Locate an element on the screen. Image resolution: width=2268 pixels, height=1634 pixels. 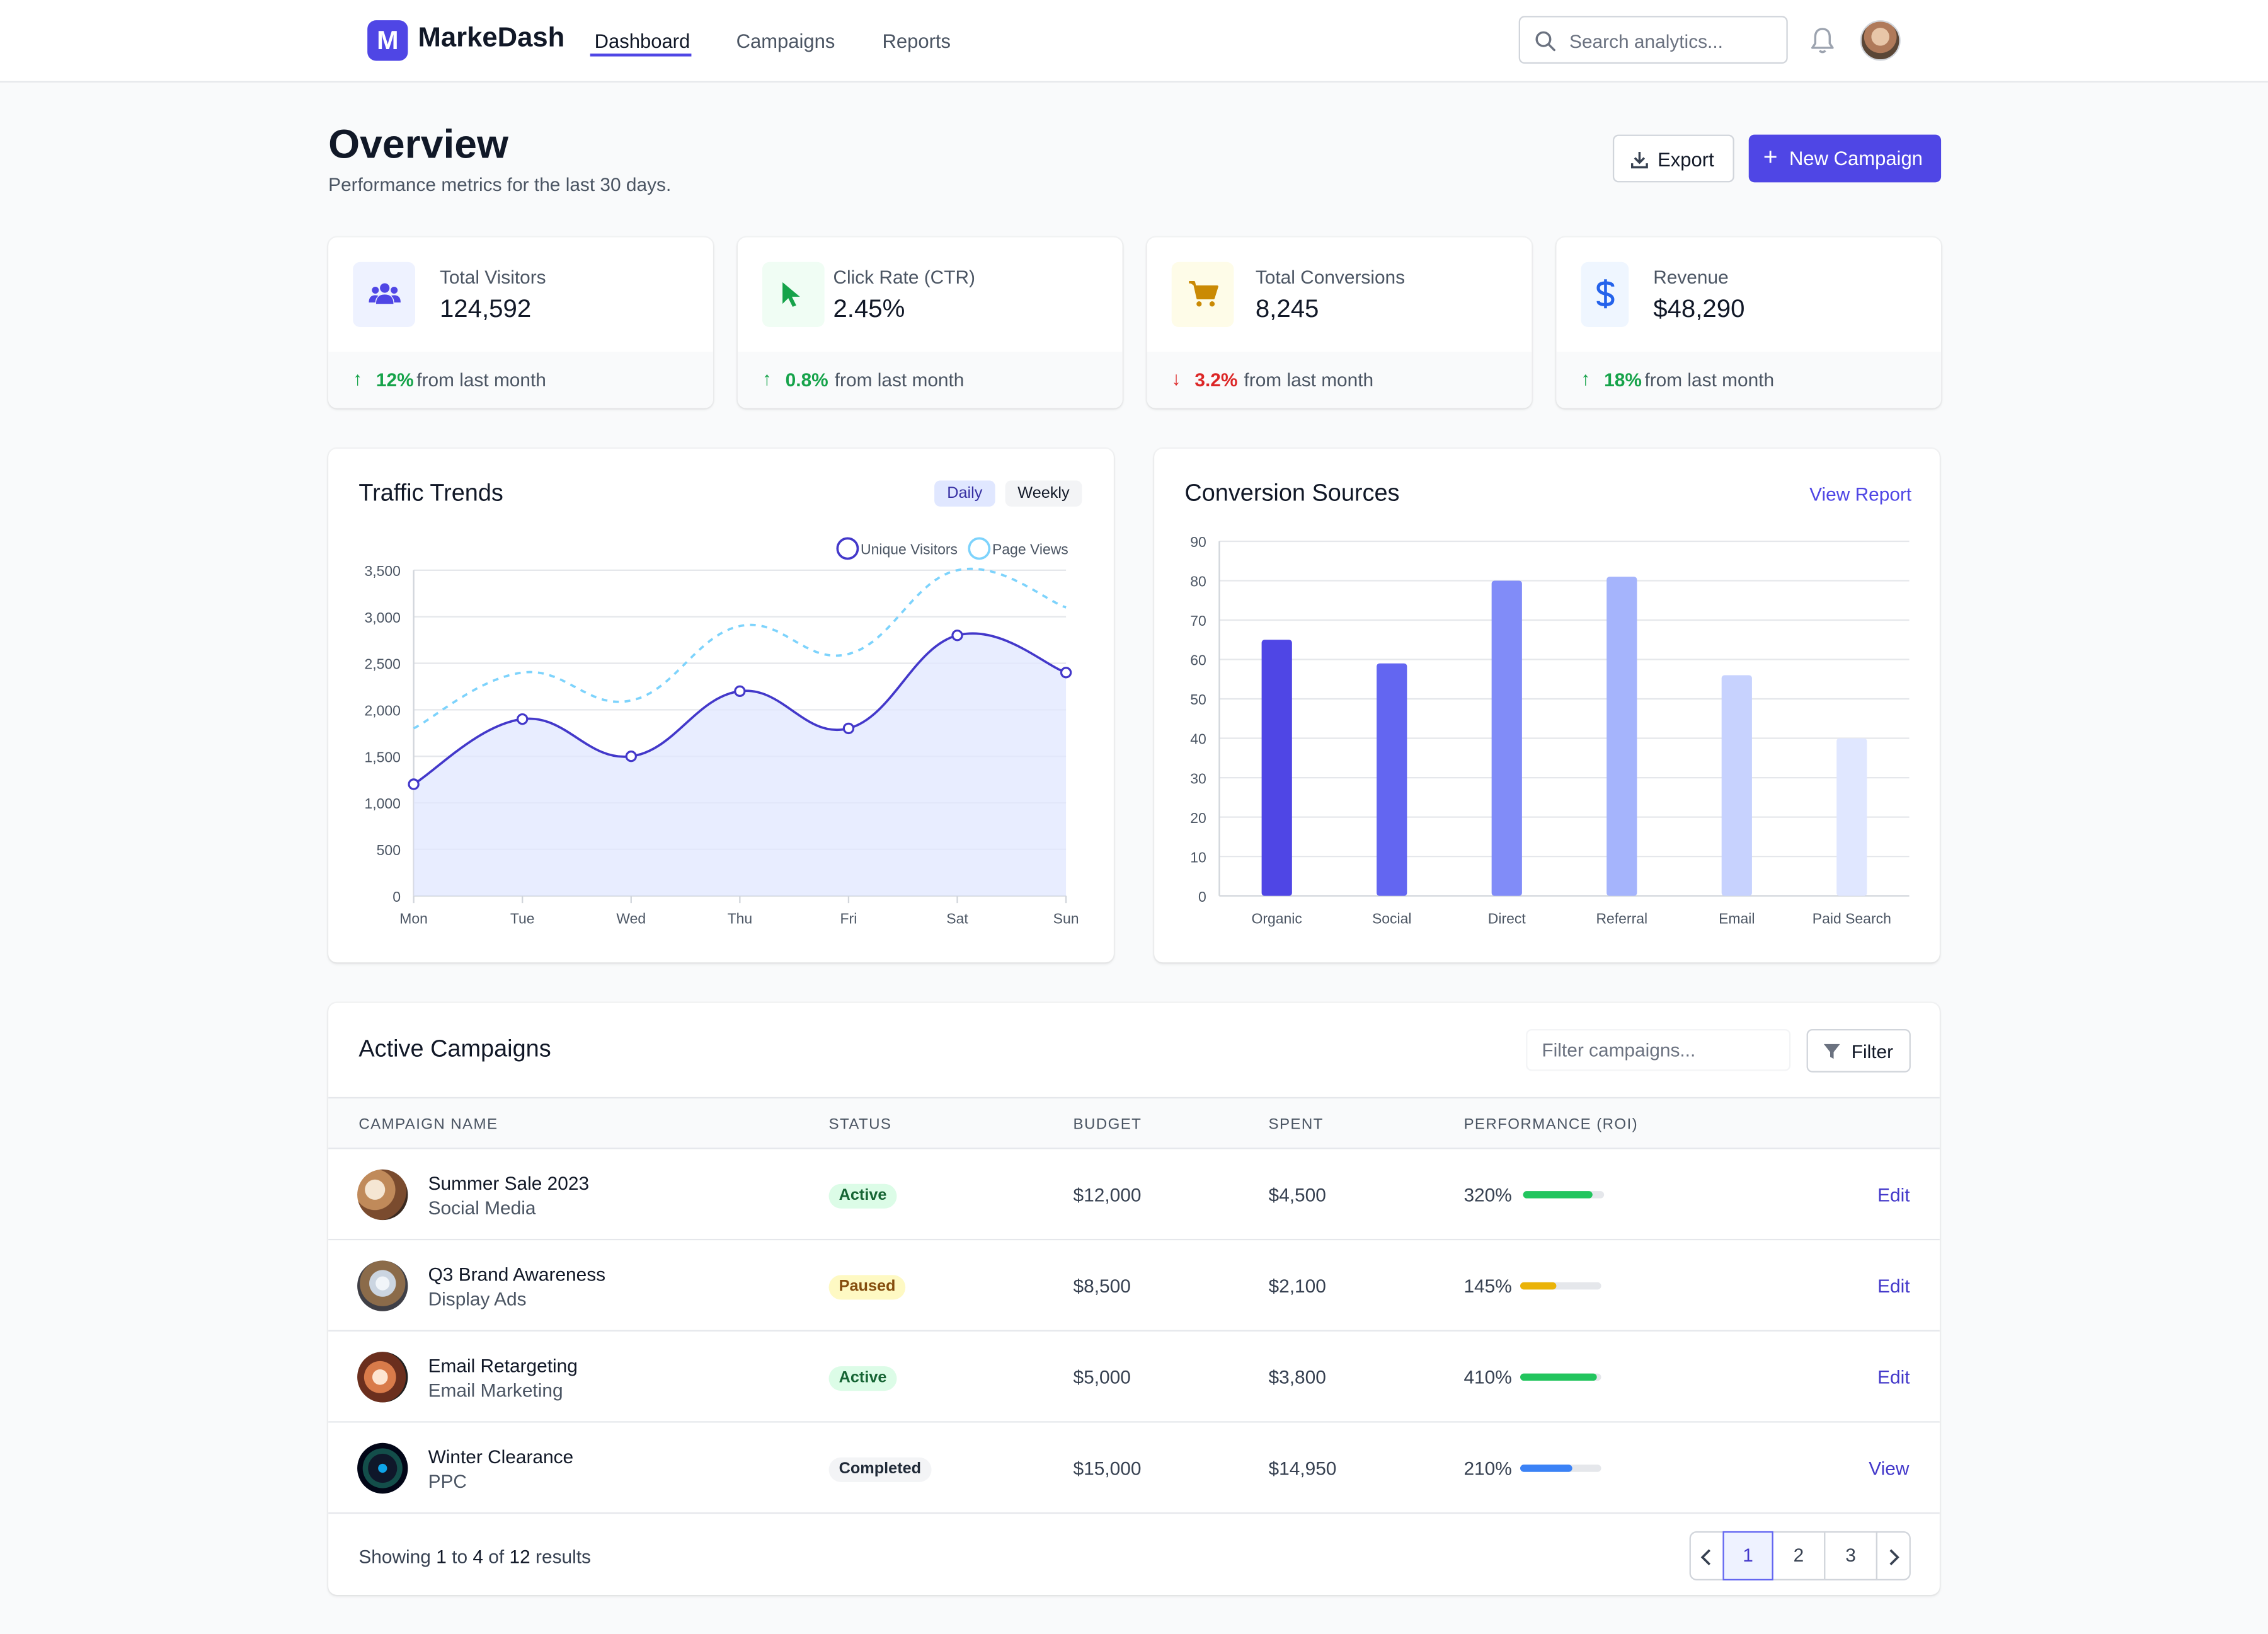
campaign-roi: 210% is located at coordinates (1487, 1468).